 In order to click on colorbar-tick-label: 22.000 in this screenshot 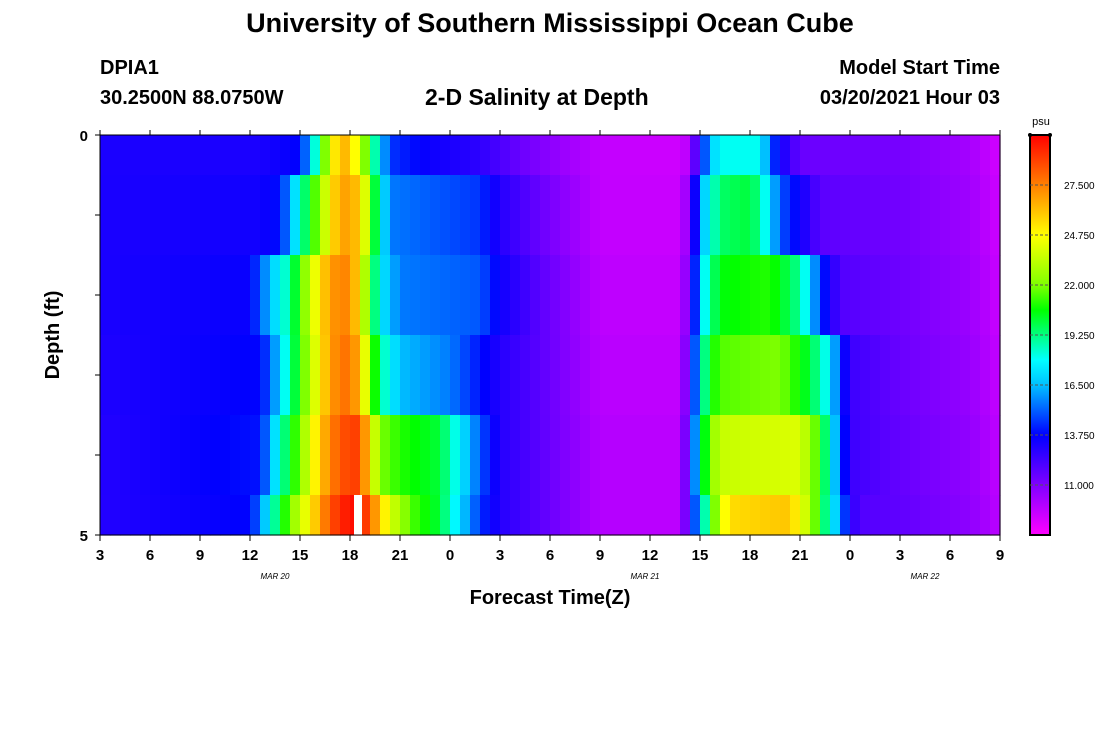, I will do `click(1079, 286)`.